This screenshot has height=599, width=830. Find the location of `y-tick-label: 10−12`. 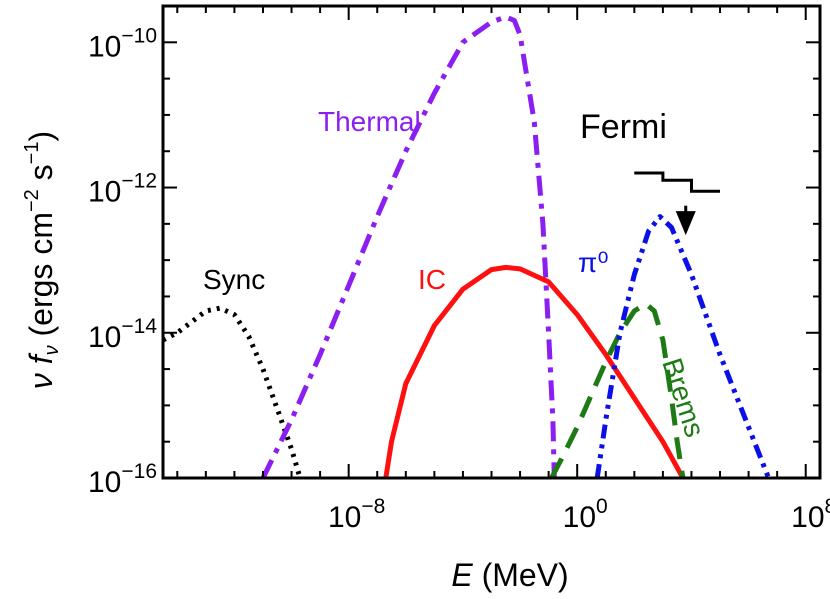

y-tick-label: 10−12 is located at coordinates (122, 189).